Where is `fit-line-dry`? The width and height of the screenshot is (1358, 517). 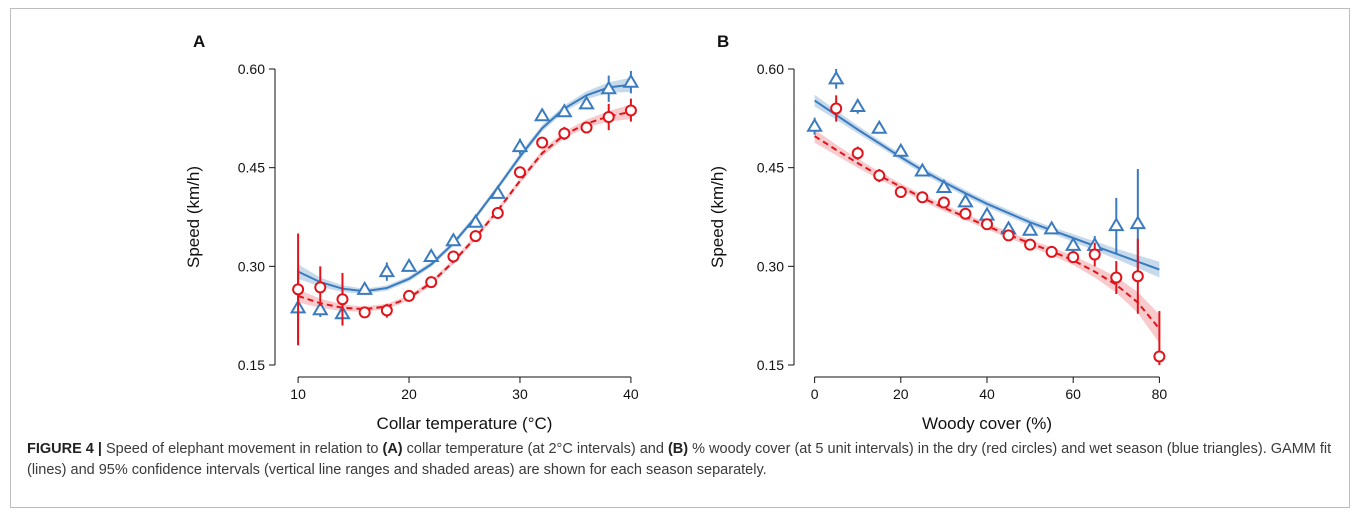 fit-line-dry is located at coordinates (464, 210).